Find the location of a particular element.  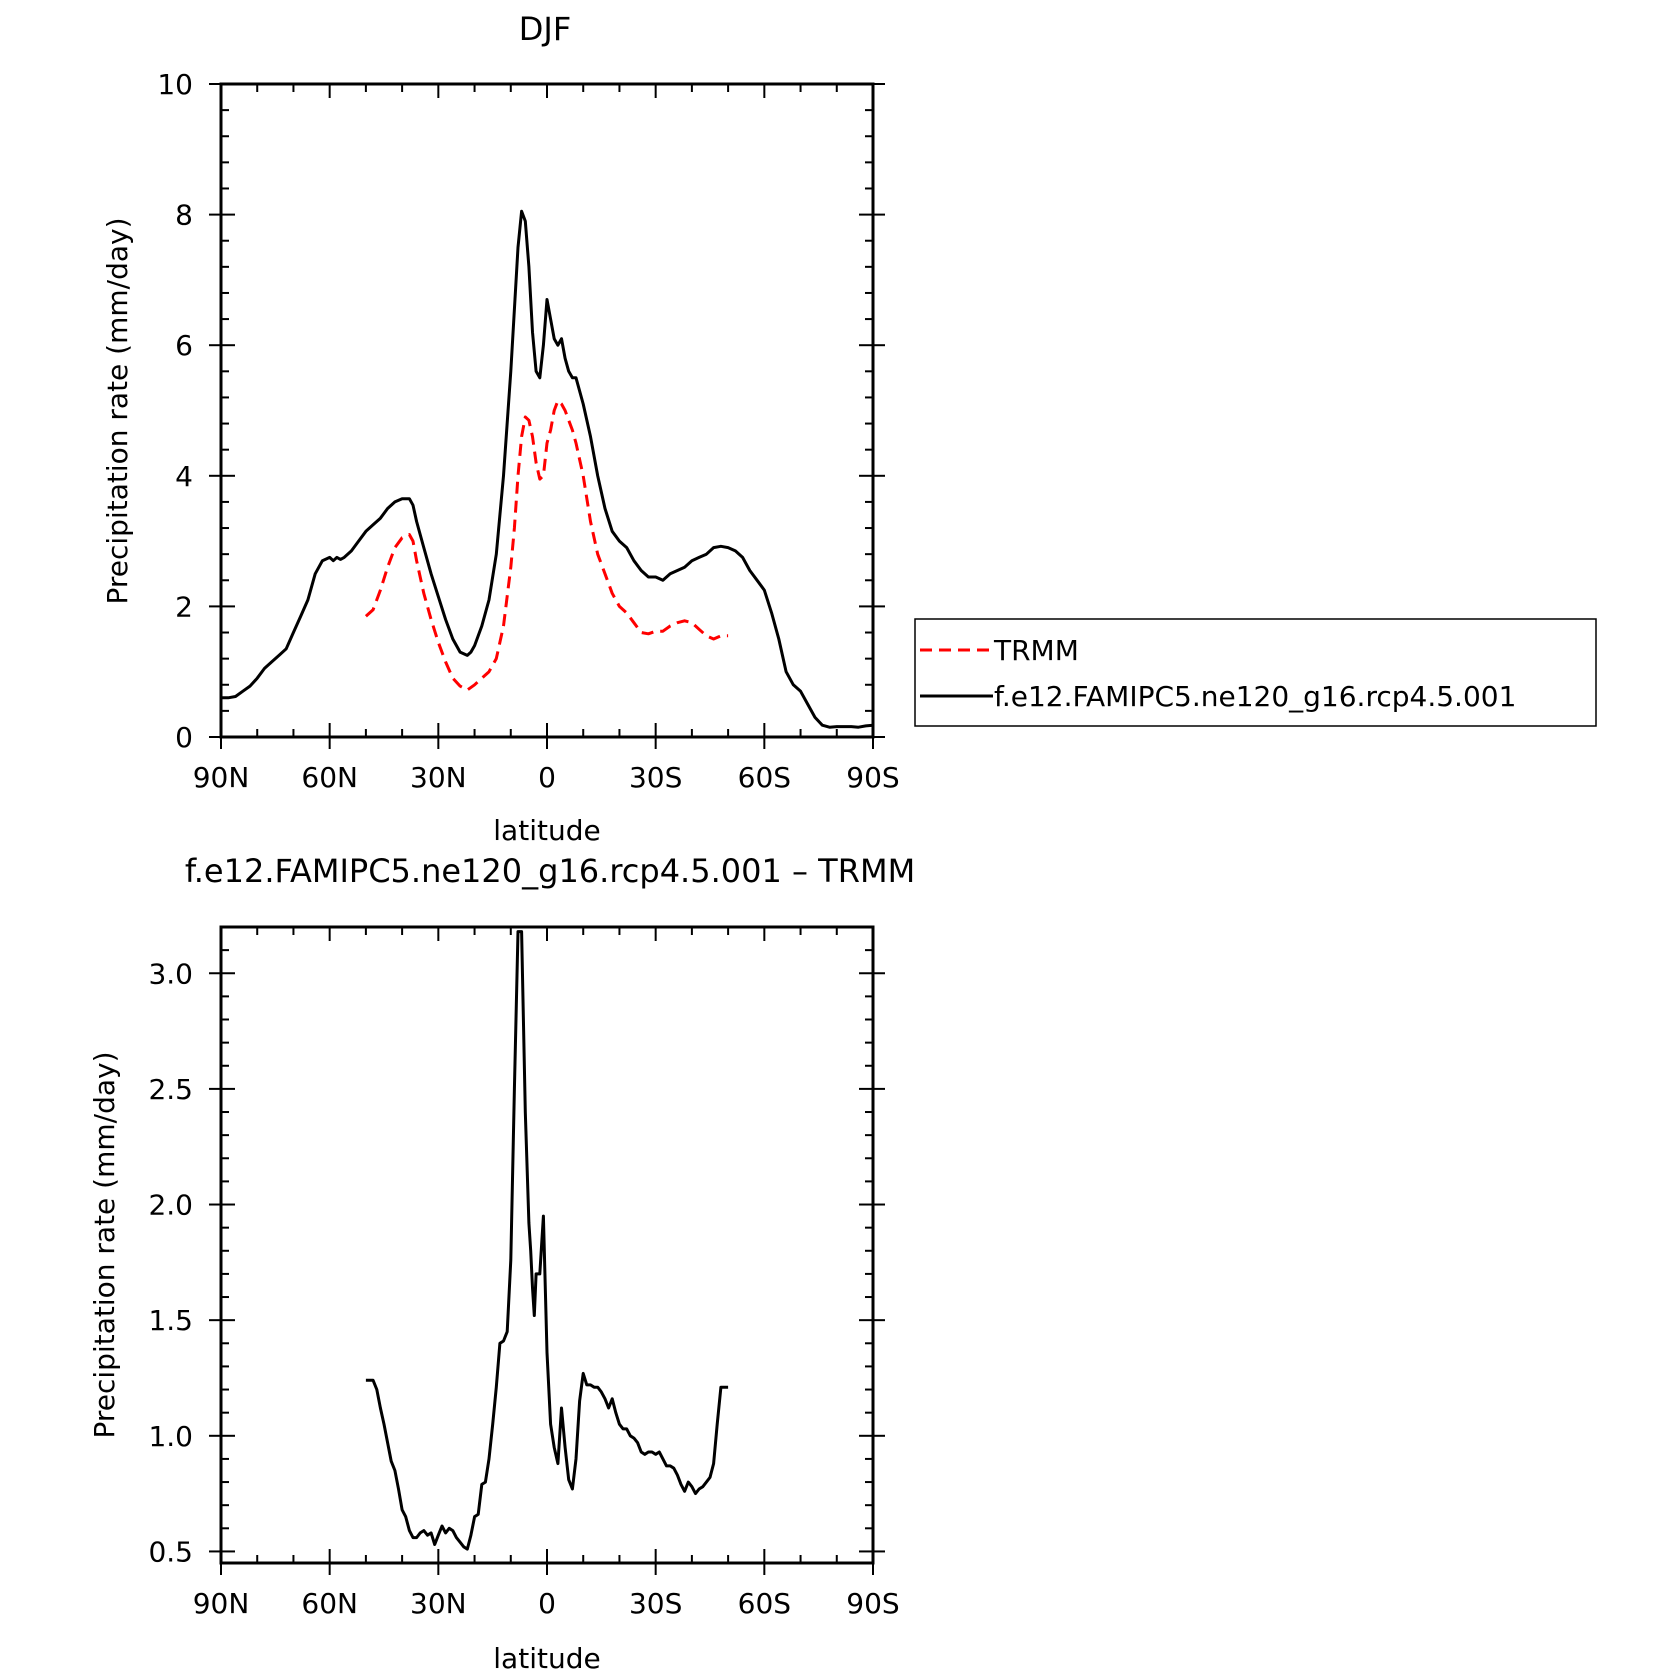

y-tick-label: 1.0 is located at coordinates (170, 1436).